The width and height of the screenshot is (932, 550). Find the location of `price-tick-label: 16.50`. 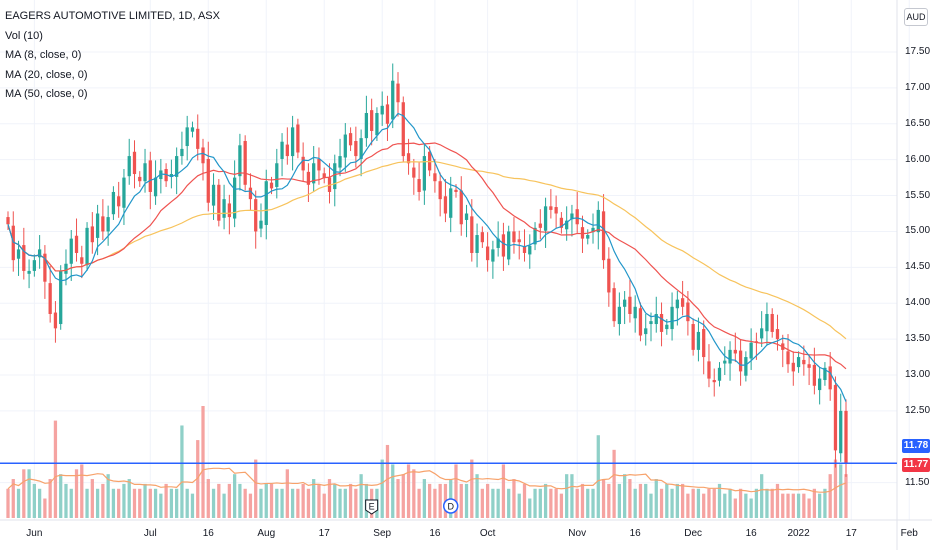

price-tick-label: 16.50 is located at coordinates (918, 123).